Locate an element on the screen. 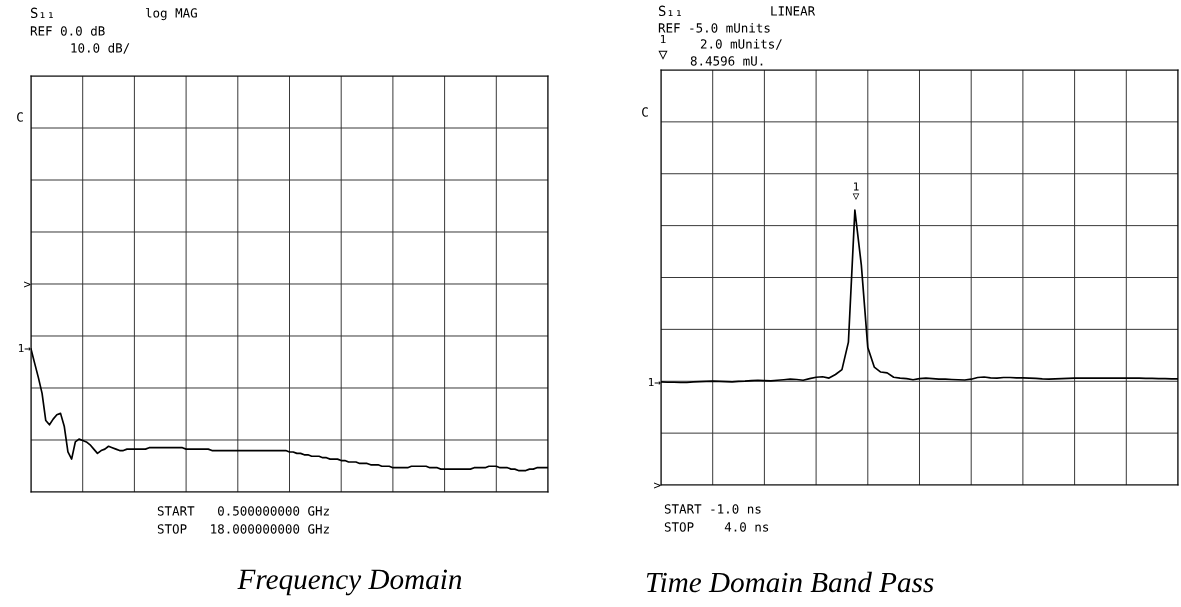 Image resolution: width=1181 pixels, height=607 pixels. text: Time Domain Band Pass is located at coordinates (790, 582).